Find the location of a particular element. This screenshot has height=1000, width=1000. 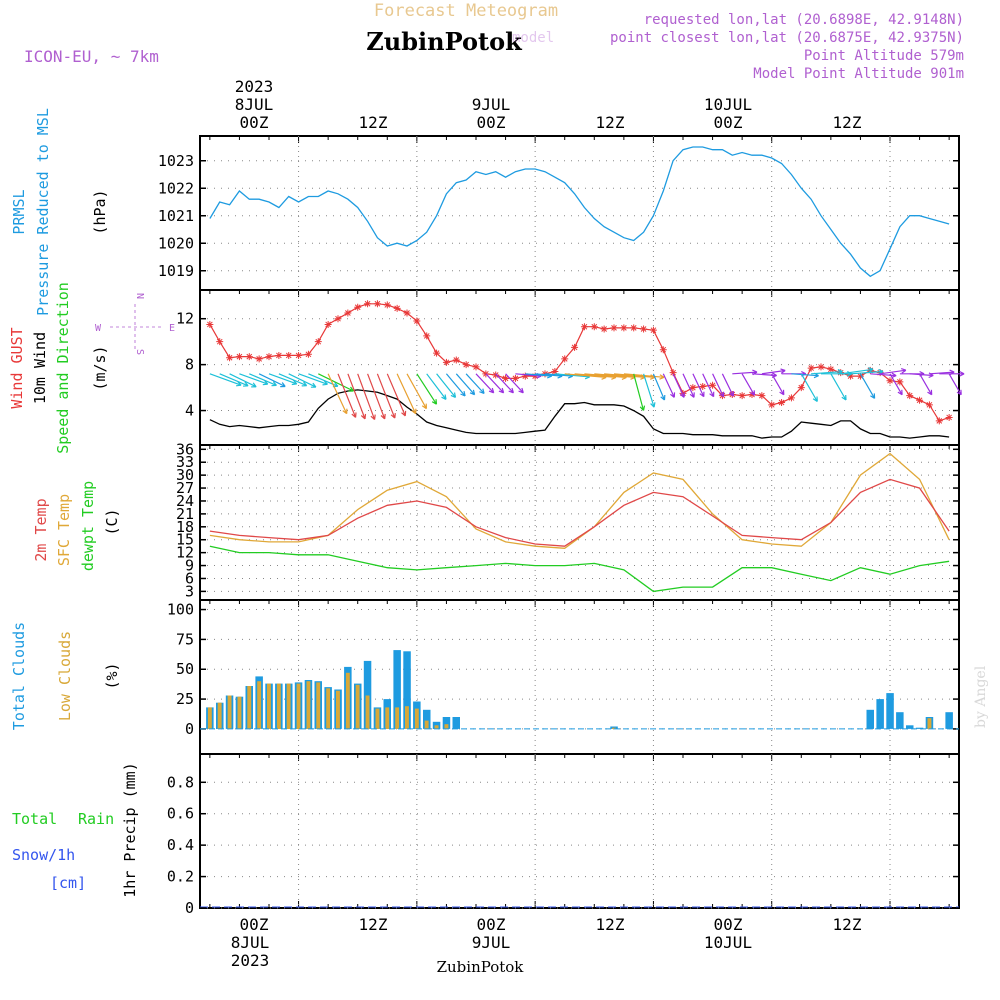

y-tick-label-1: 1020 is located at coordinates (176, 243).